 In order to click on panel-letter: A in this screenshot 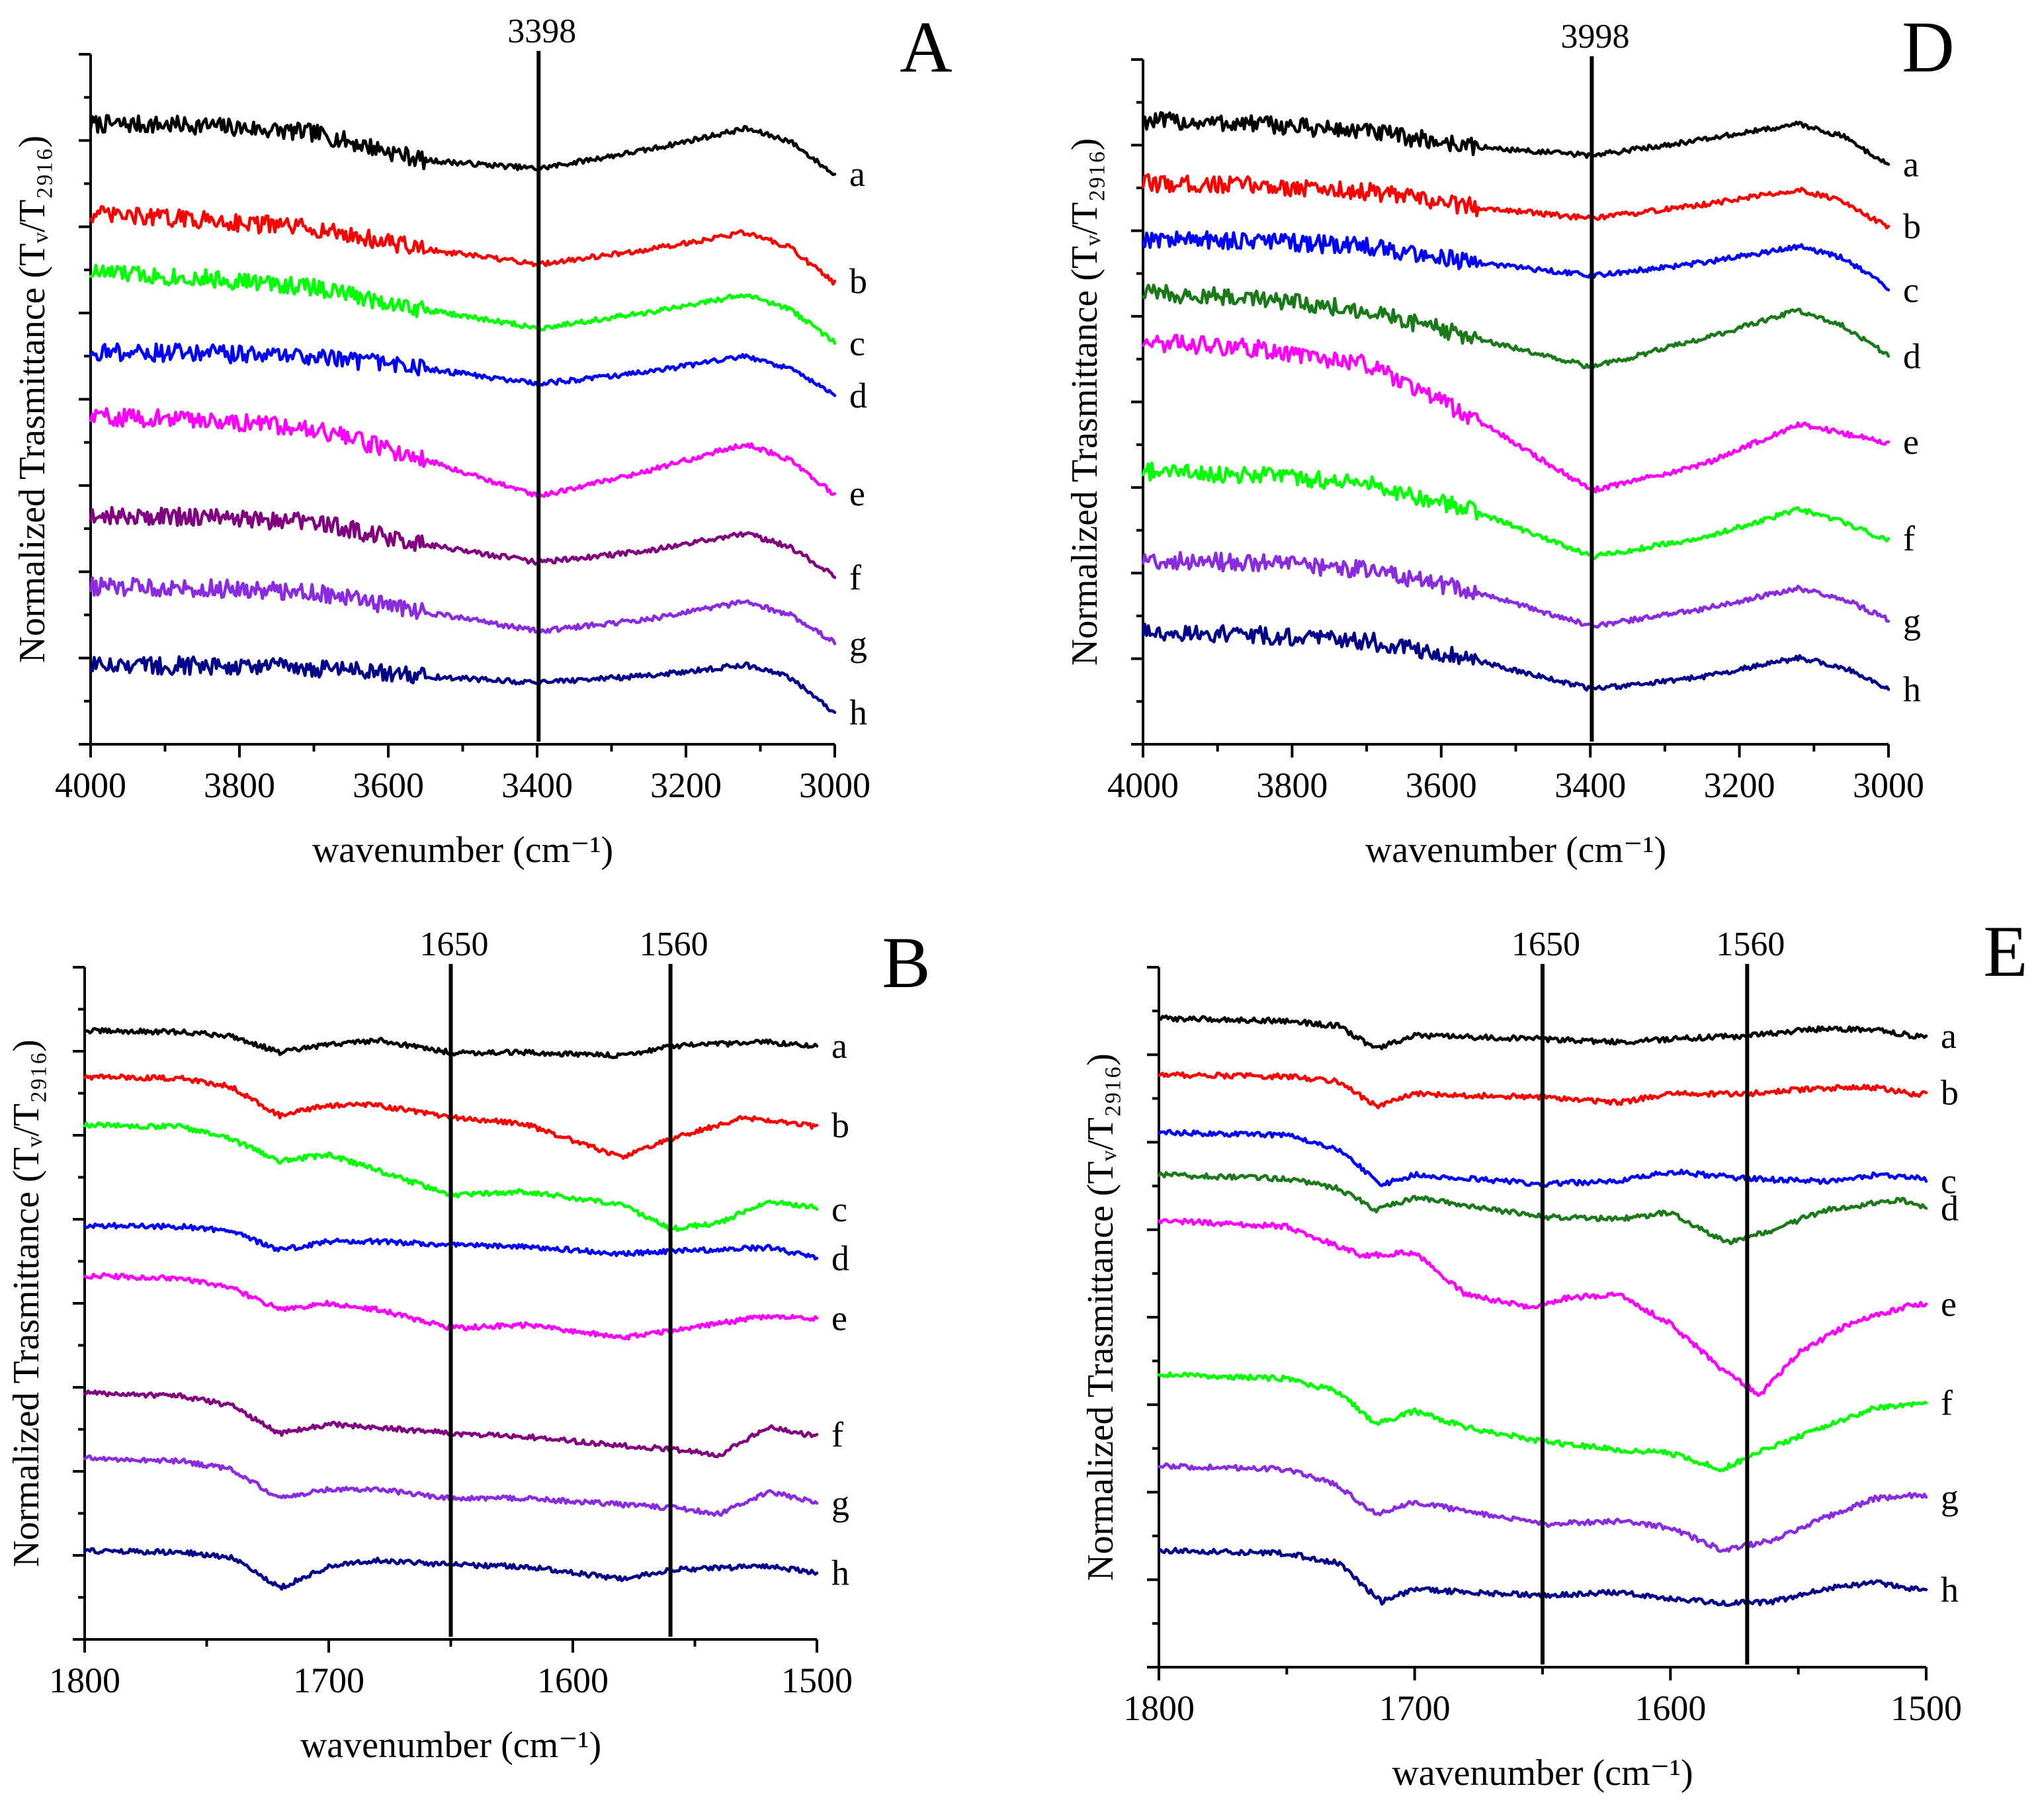, I will do `click(926, 47)`.